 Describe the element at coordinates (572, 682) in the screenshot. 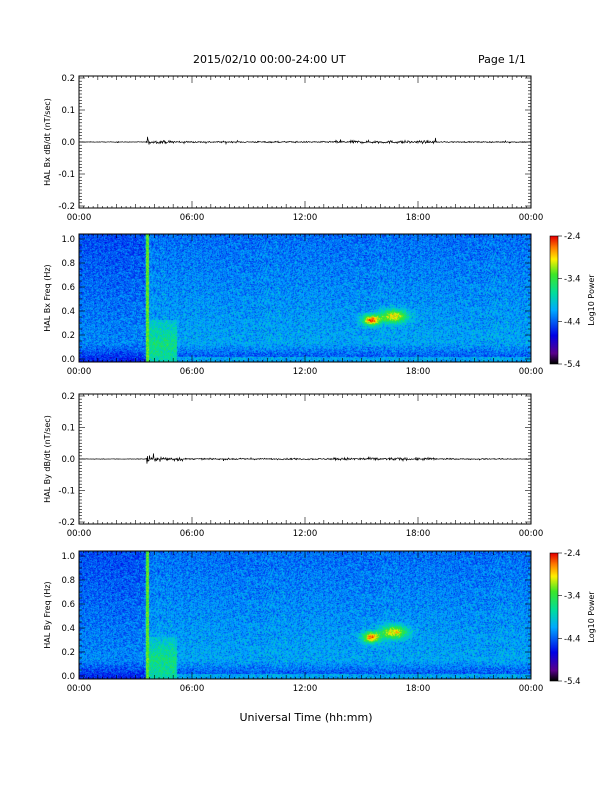

I see `by-freq-colorbar-tick-label: -5.4` at that location.